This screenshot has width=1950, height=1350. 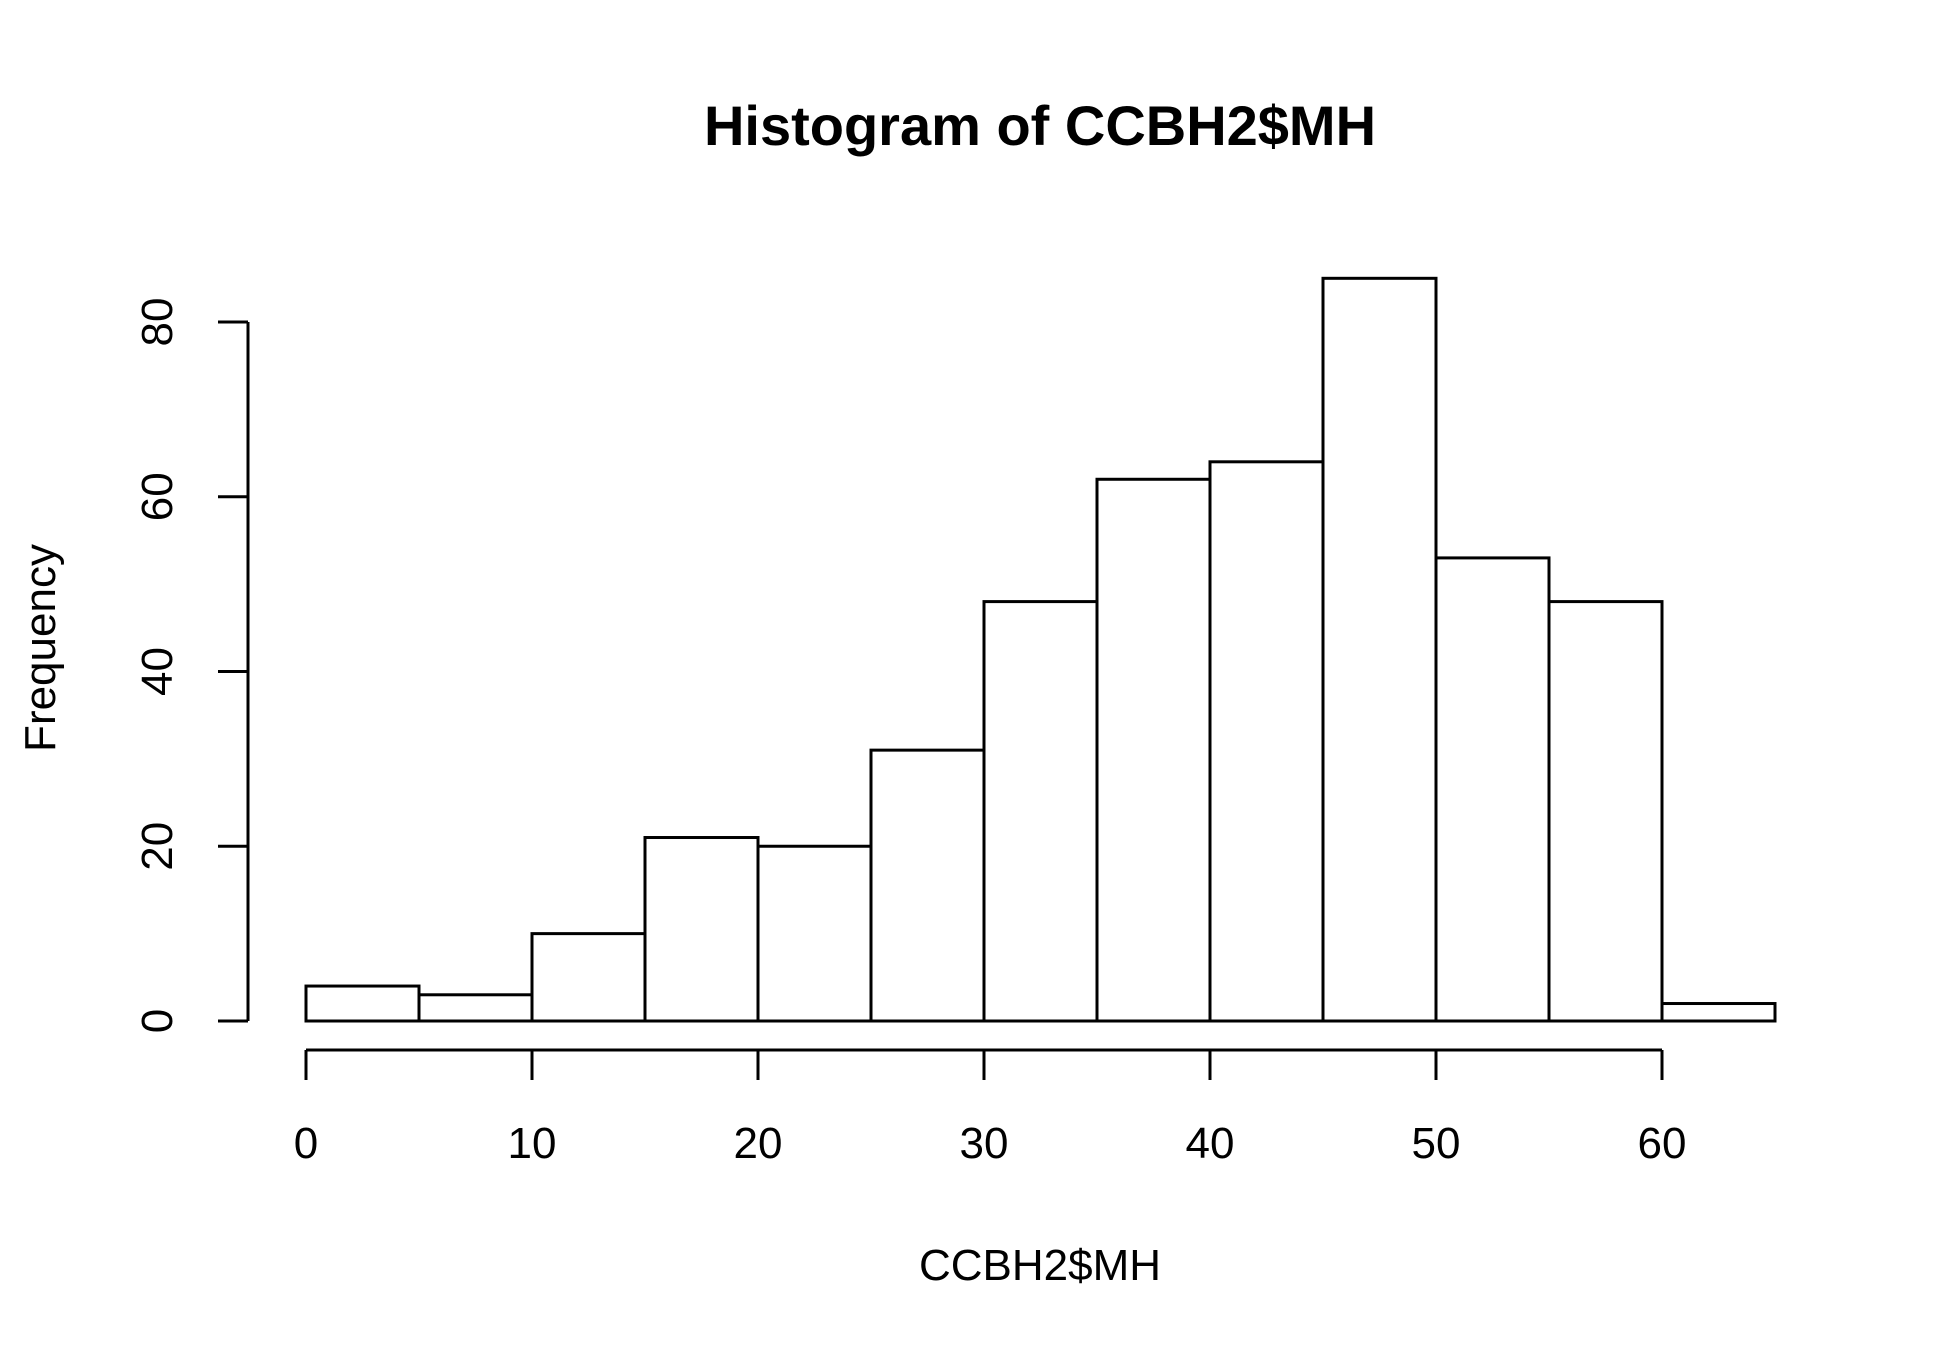 I want to click on y-tick-label-40: 40, so click(x=157, y=671).